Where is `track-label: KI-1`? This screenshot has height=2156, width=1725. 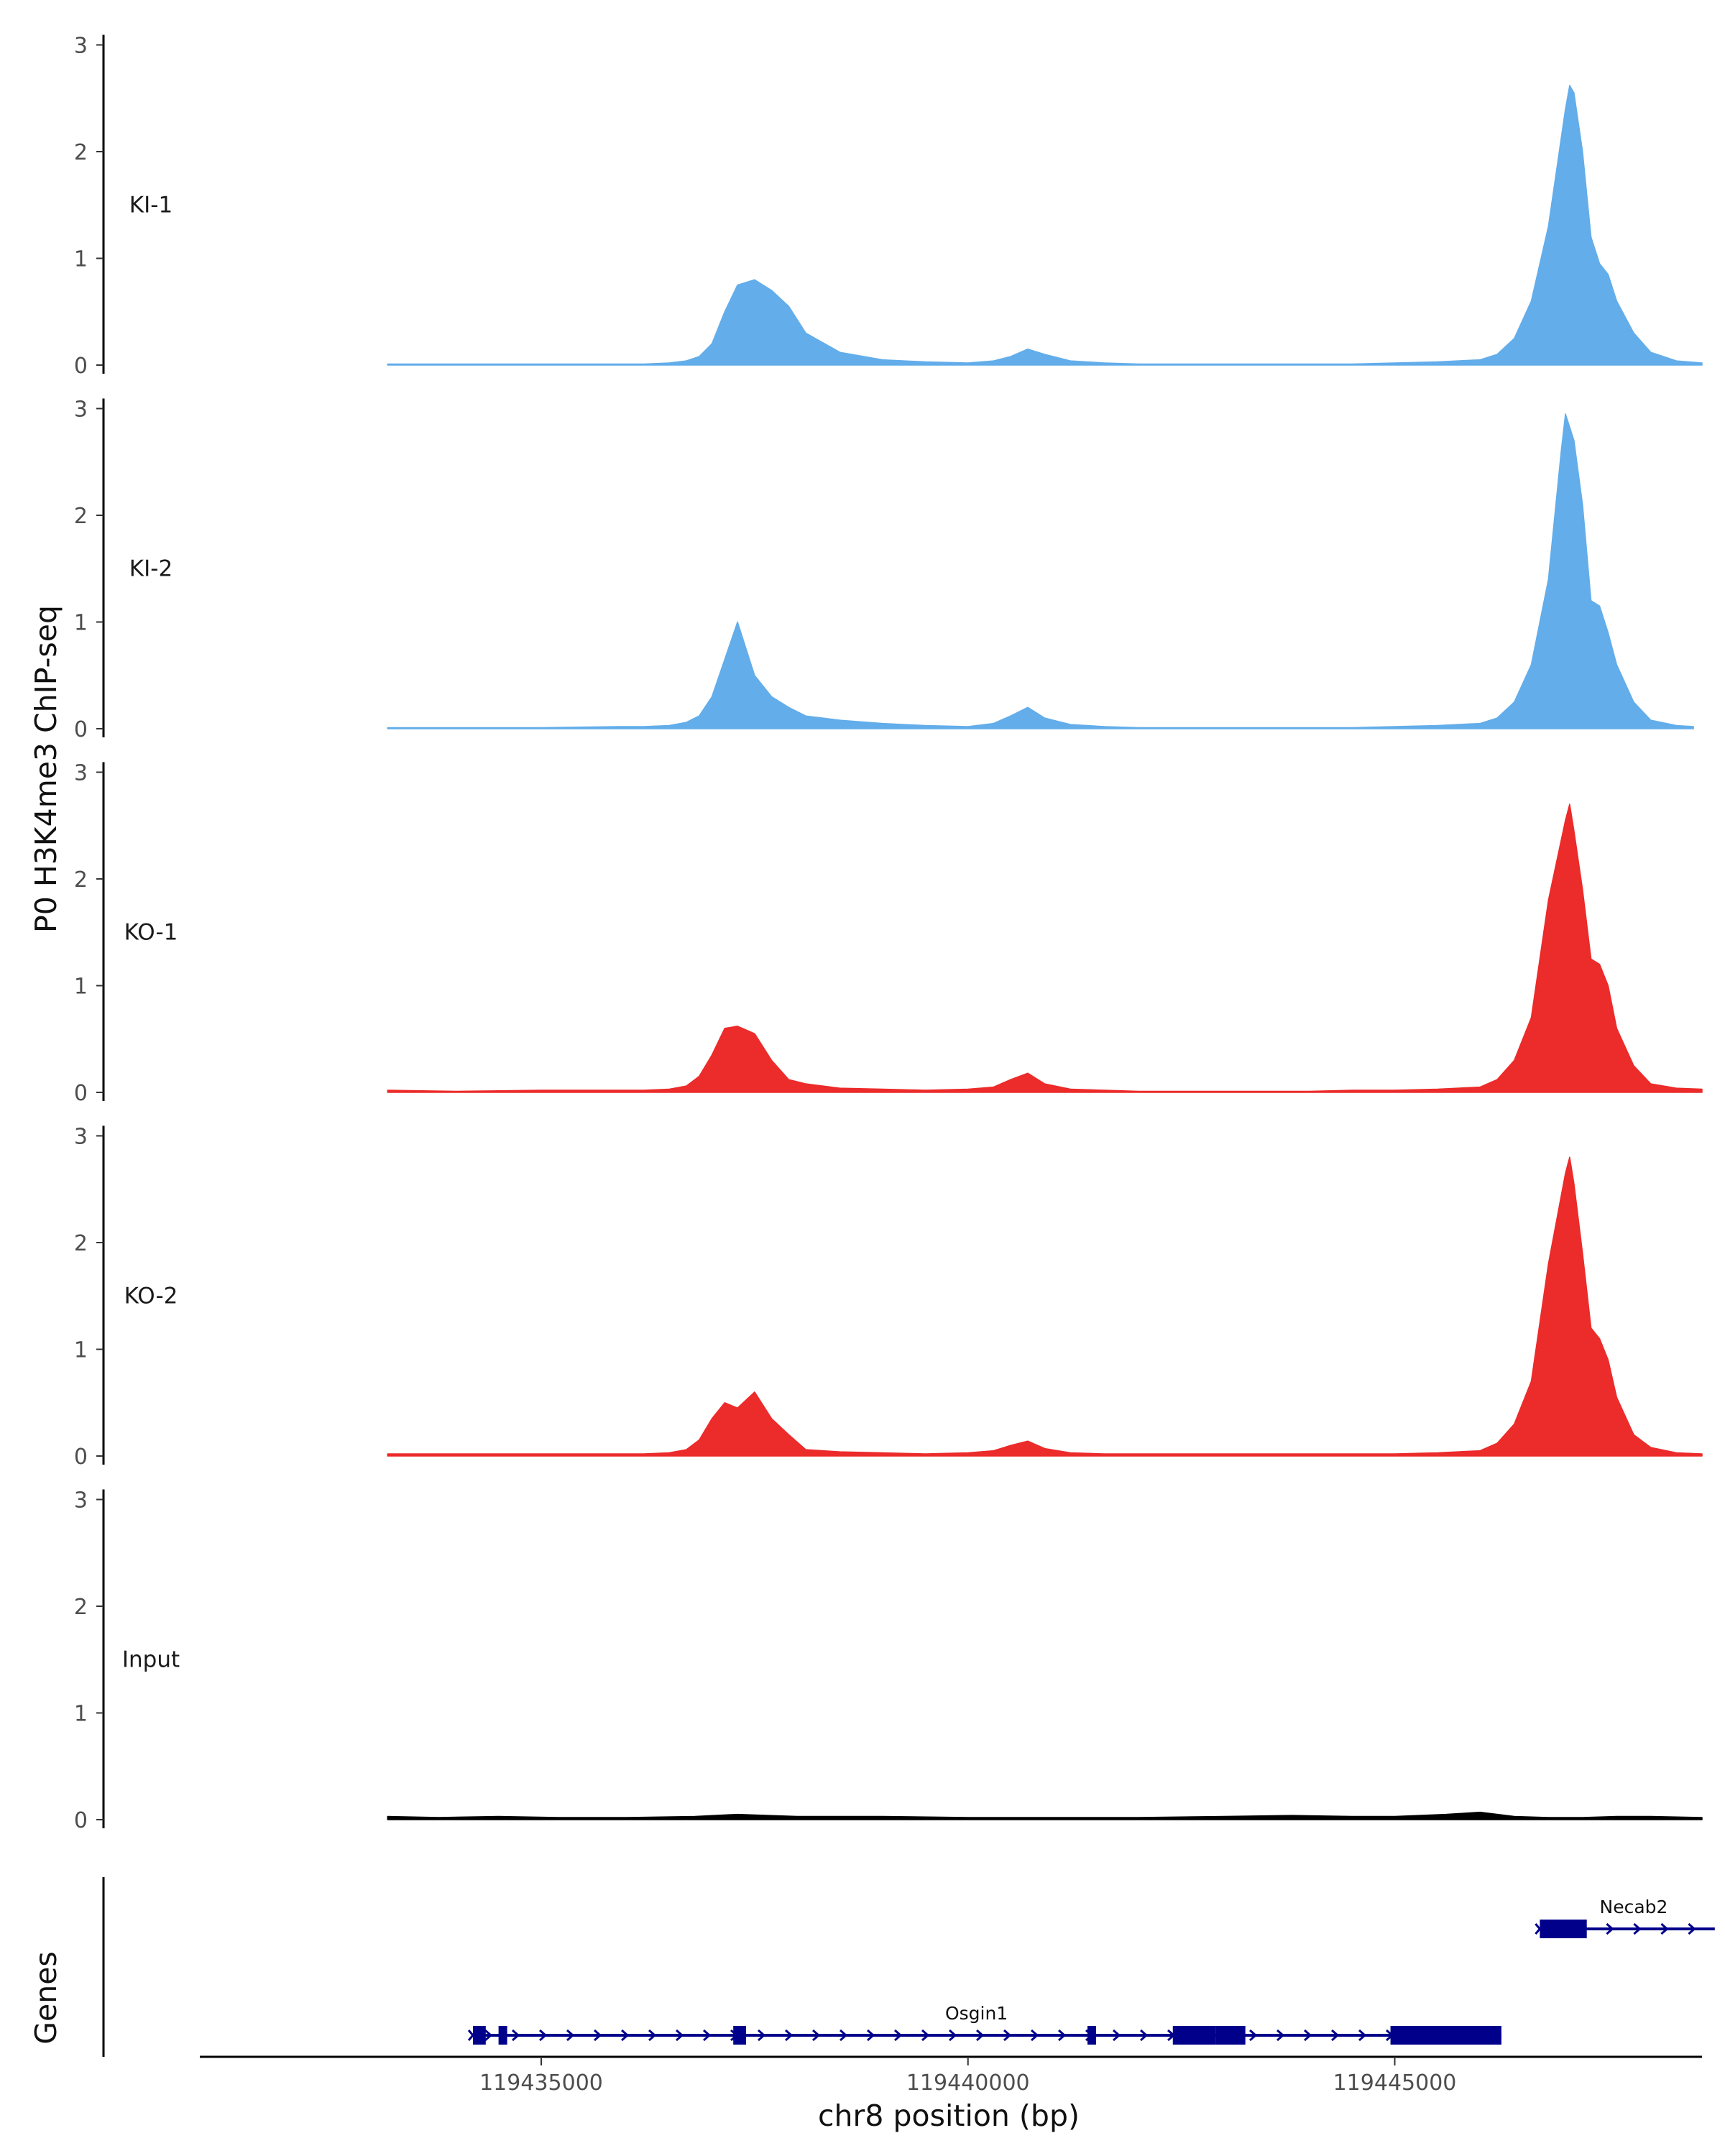 track-label: KI-1 is located at coordinates (150, 205).